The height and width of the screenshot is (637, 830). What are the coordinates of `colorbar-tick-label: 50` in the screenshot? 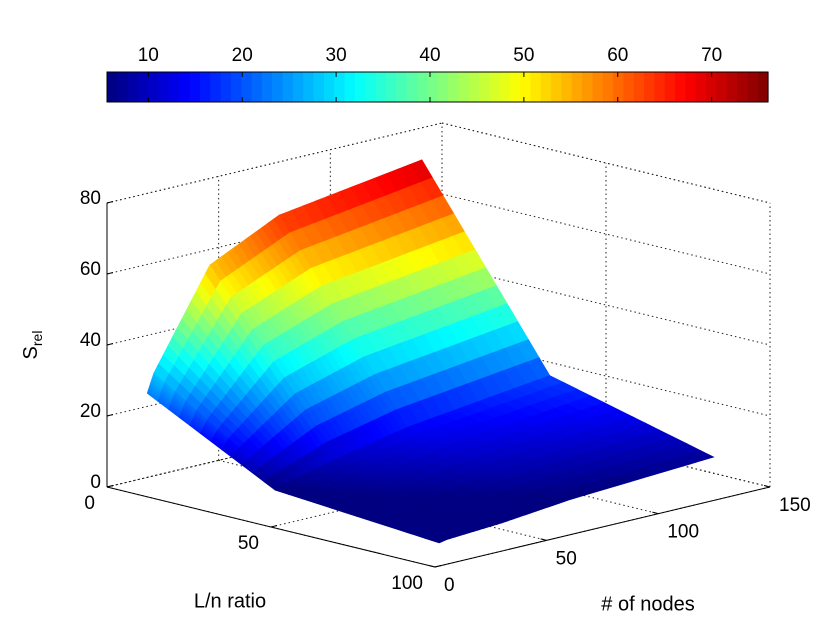 It's located at (523, 55).